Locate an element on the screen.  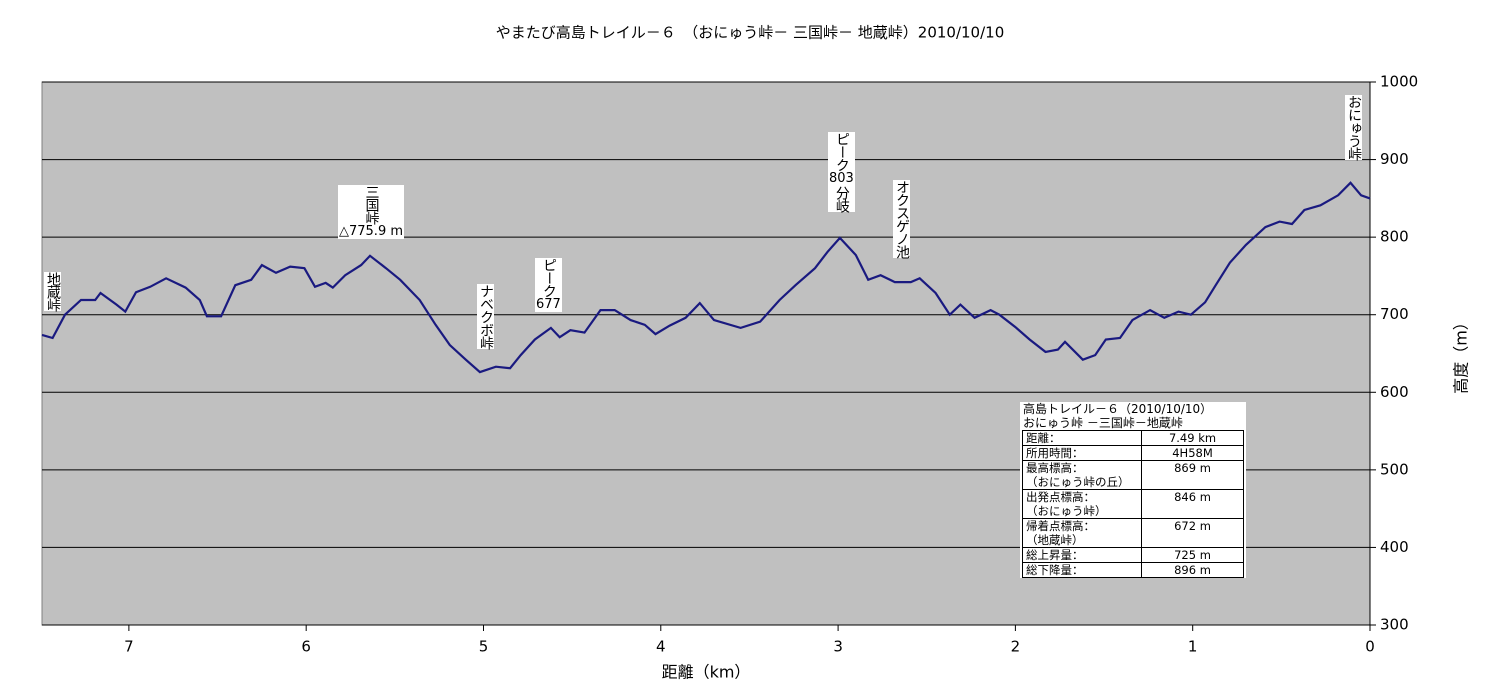
info-label-line: 総上昇量： is located at coordinates (1055, 555).